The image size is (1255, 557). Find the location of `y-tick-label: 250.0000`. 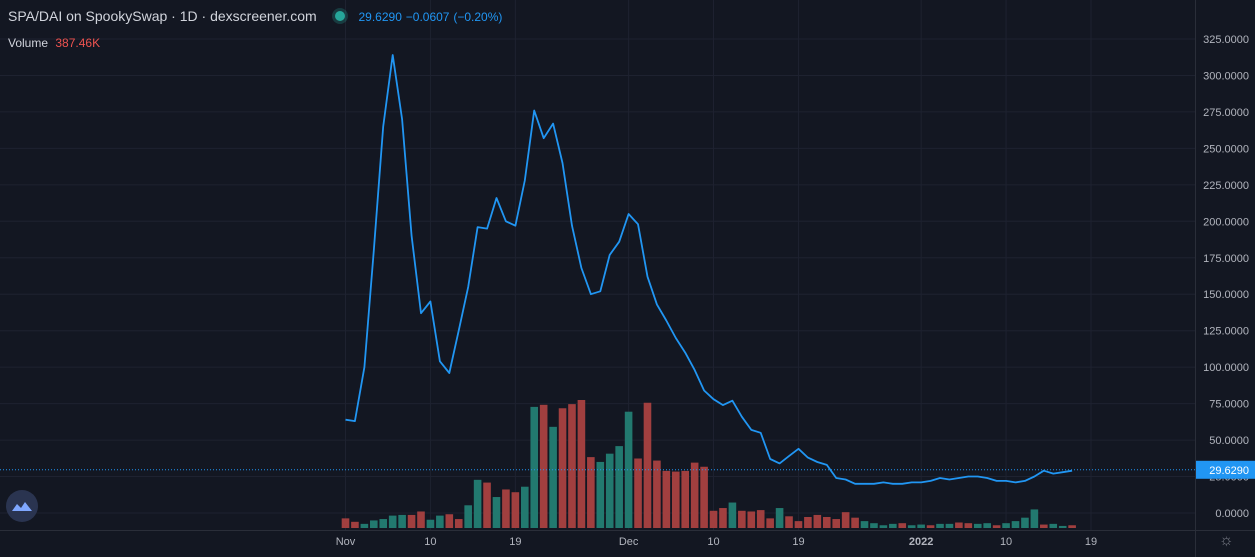

y-tick-label: 250.0000 is located at coordinates (1226, 149).